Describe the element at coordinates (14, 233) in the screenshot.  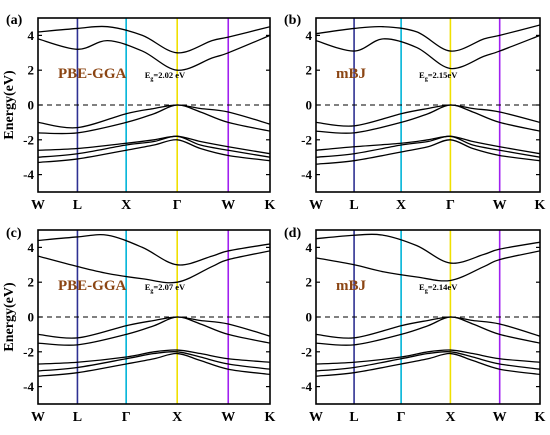
I see `panel-label: (c)` at that location.